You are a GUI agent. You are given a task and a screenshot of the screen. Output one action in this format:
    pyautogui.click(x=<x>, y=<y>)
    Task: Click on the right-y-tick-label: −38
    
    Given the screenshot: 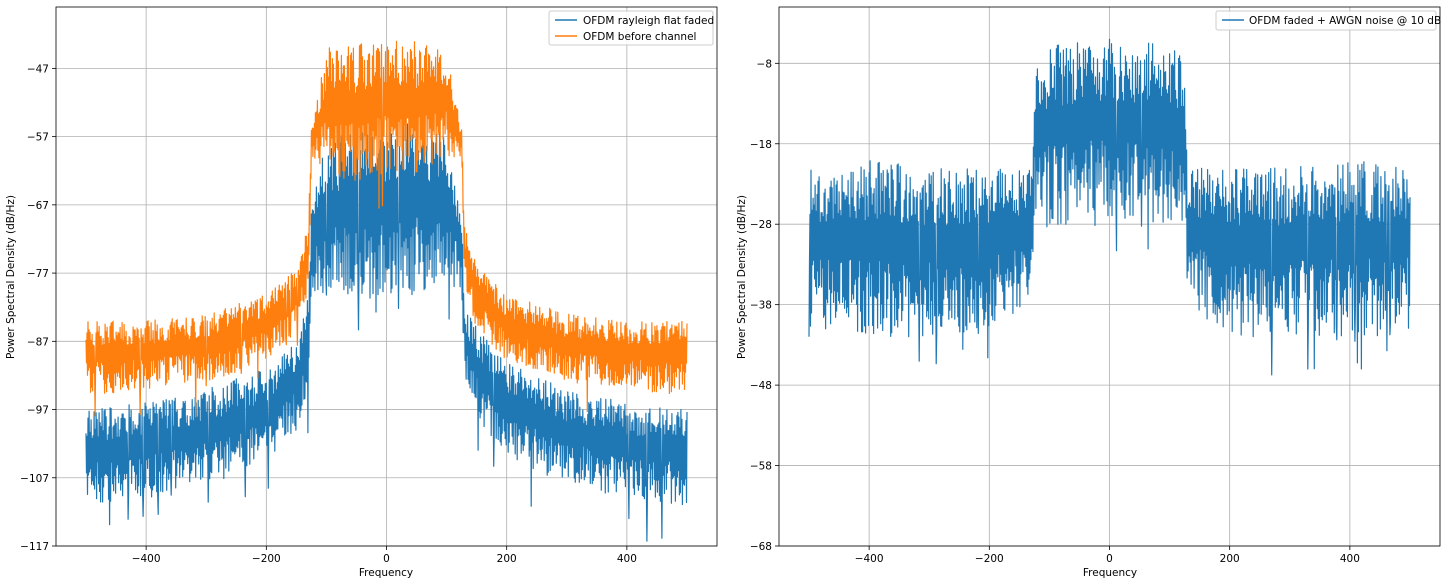 What is the action you would take?
    pyautogui.click(x=761, y=306)
    